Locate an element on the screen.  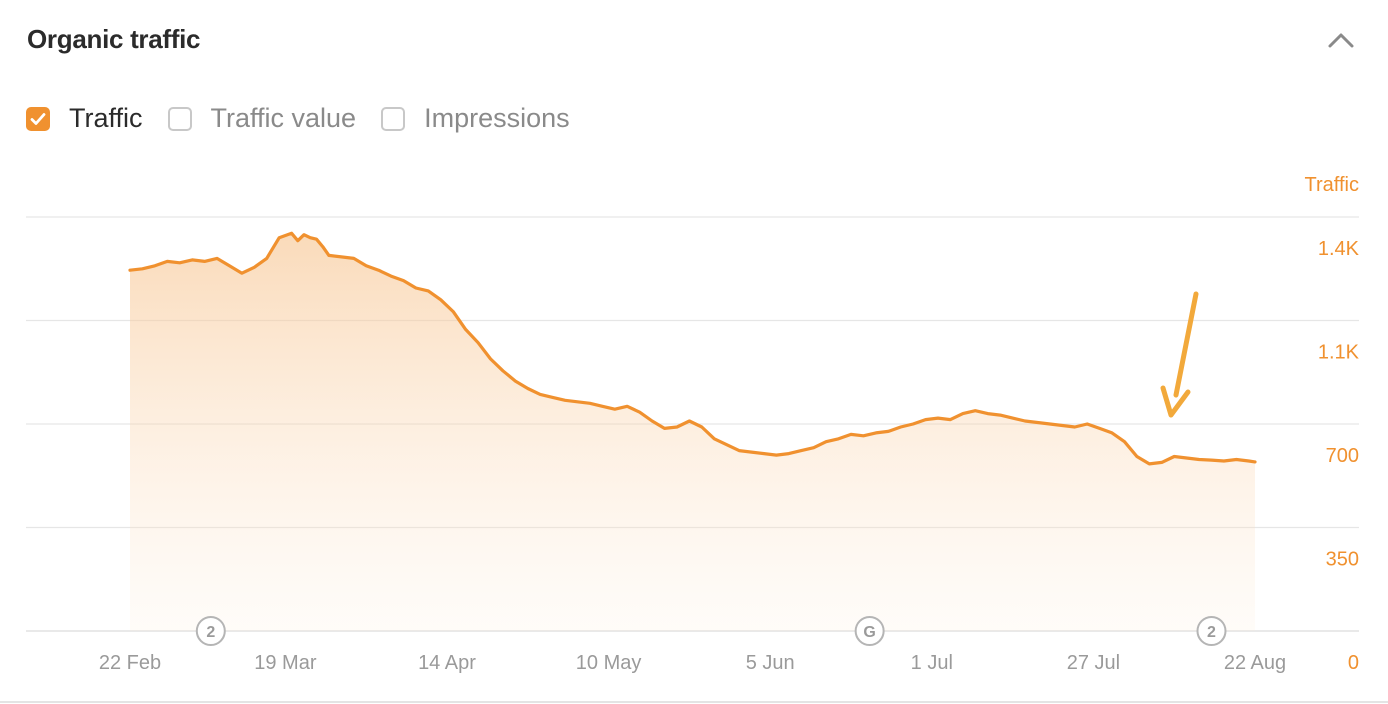
toggle-label: Impressions is located at coordinates (497, 118).